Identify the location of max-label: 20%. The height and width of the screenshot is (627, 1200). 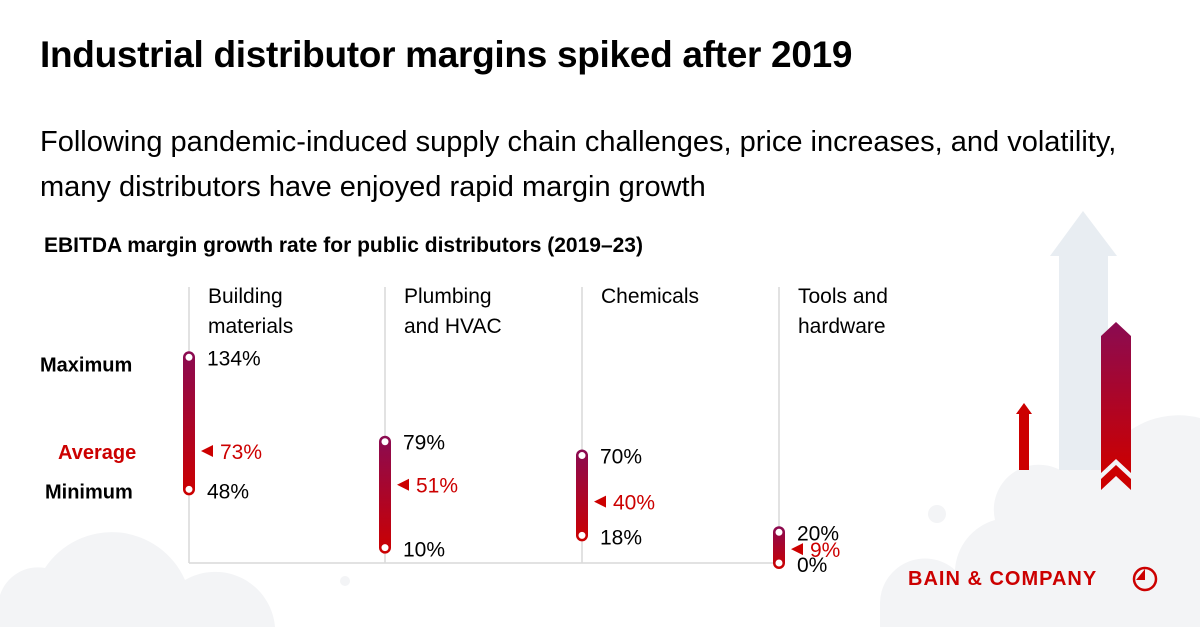
(818, 533).